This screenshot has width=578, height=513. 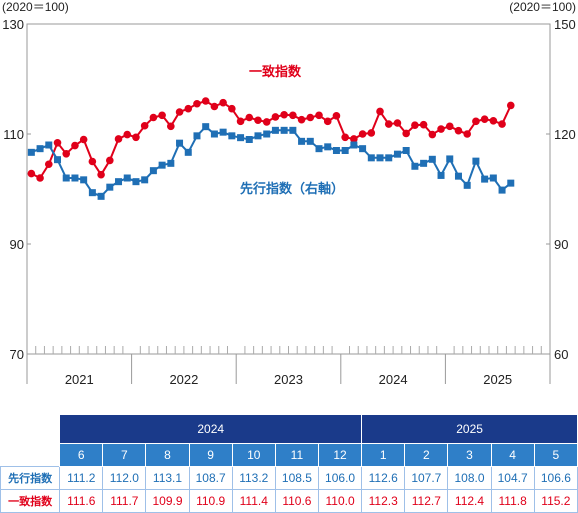 What do you see at coordinates (542, 7) in the screenshot?
I see `right-axis-unit: (2020＝100)` at bounding box center [542, 7].